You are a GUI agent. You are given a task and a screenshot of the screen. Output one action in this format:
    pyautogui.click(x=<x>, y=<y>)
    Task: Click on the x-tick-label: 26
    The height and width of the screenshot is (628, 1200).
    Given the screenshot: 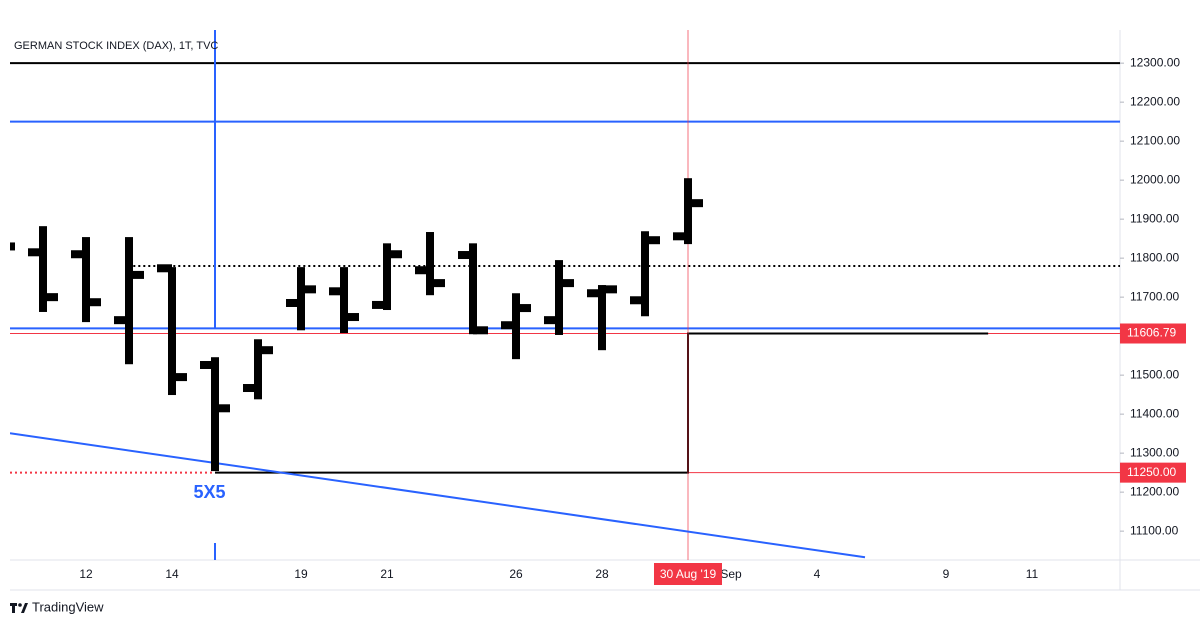 What is the action you would take?
    pyautogui.click(x=516, y=574)
    